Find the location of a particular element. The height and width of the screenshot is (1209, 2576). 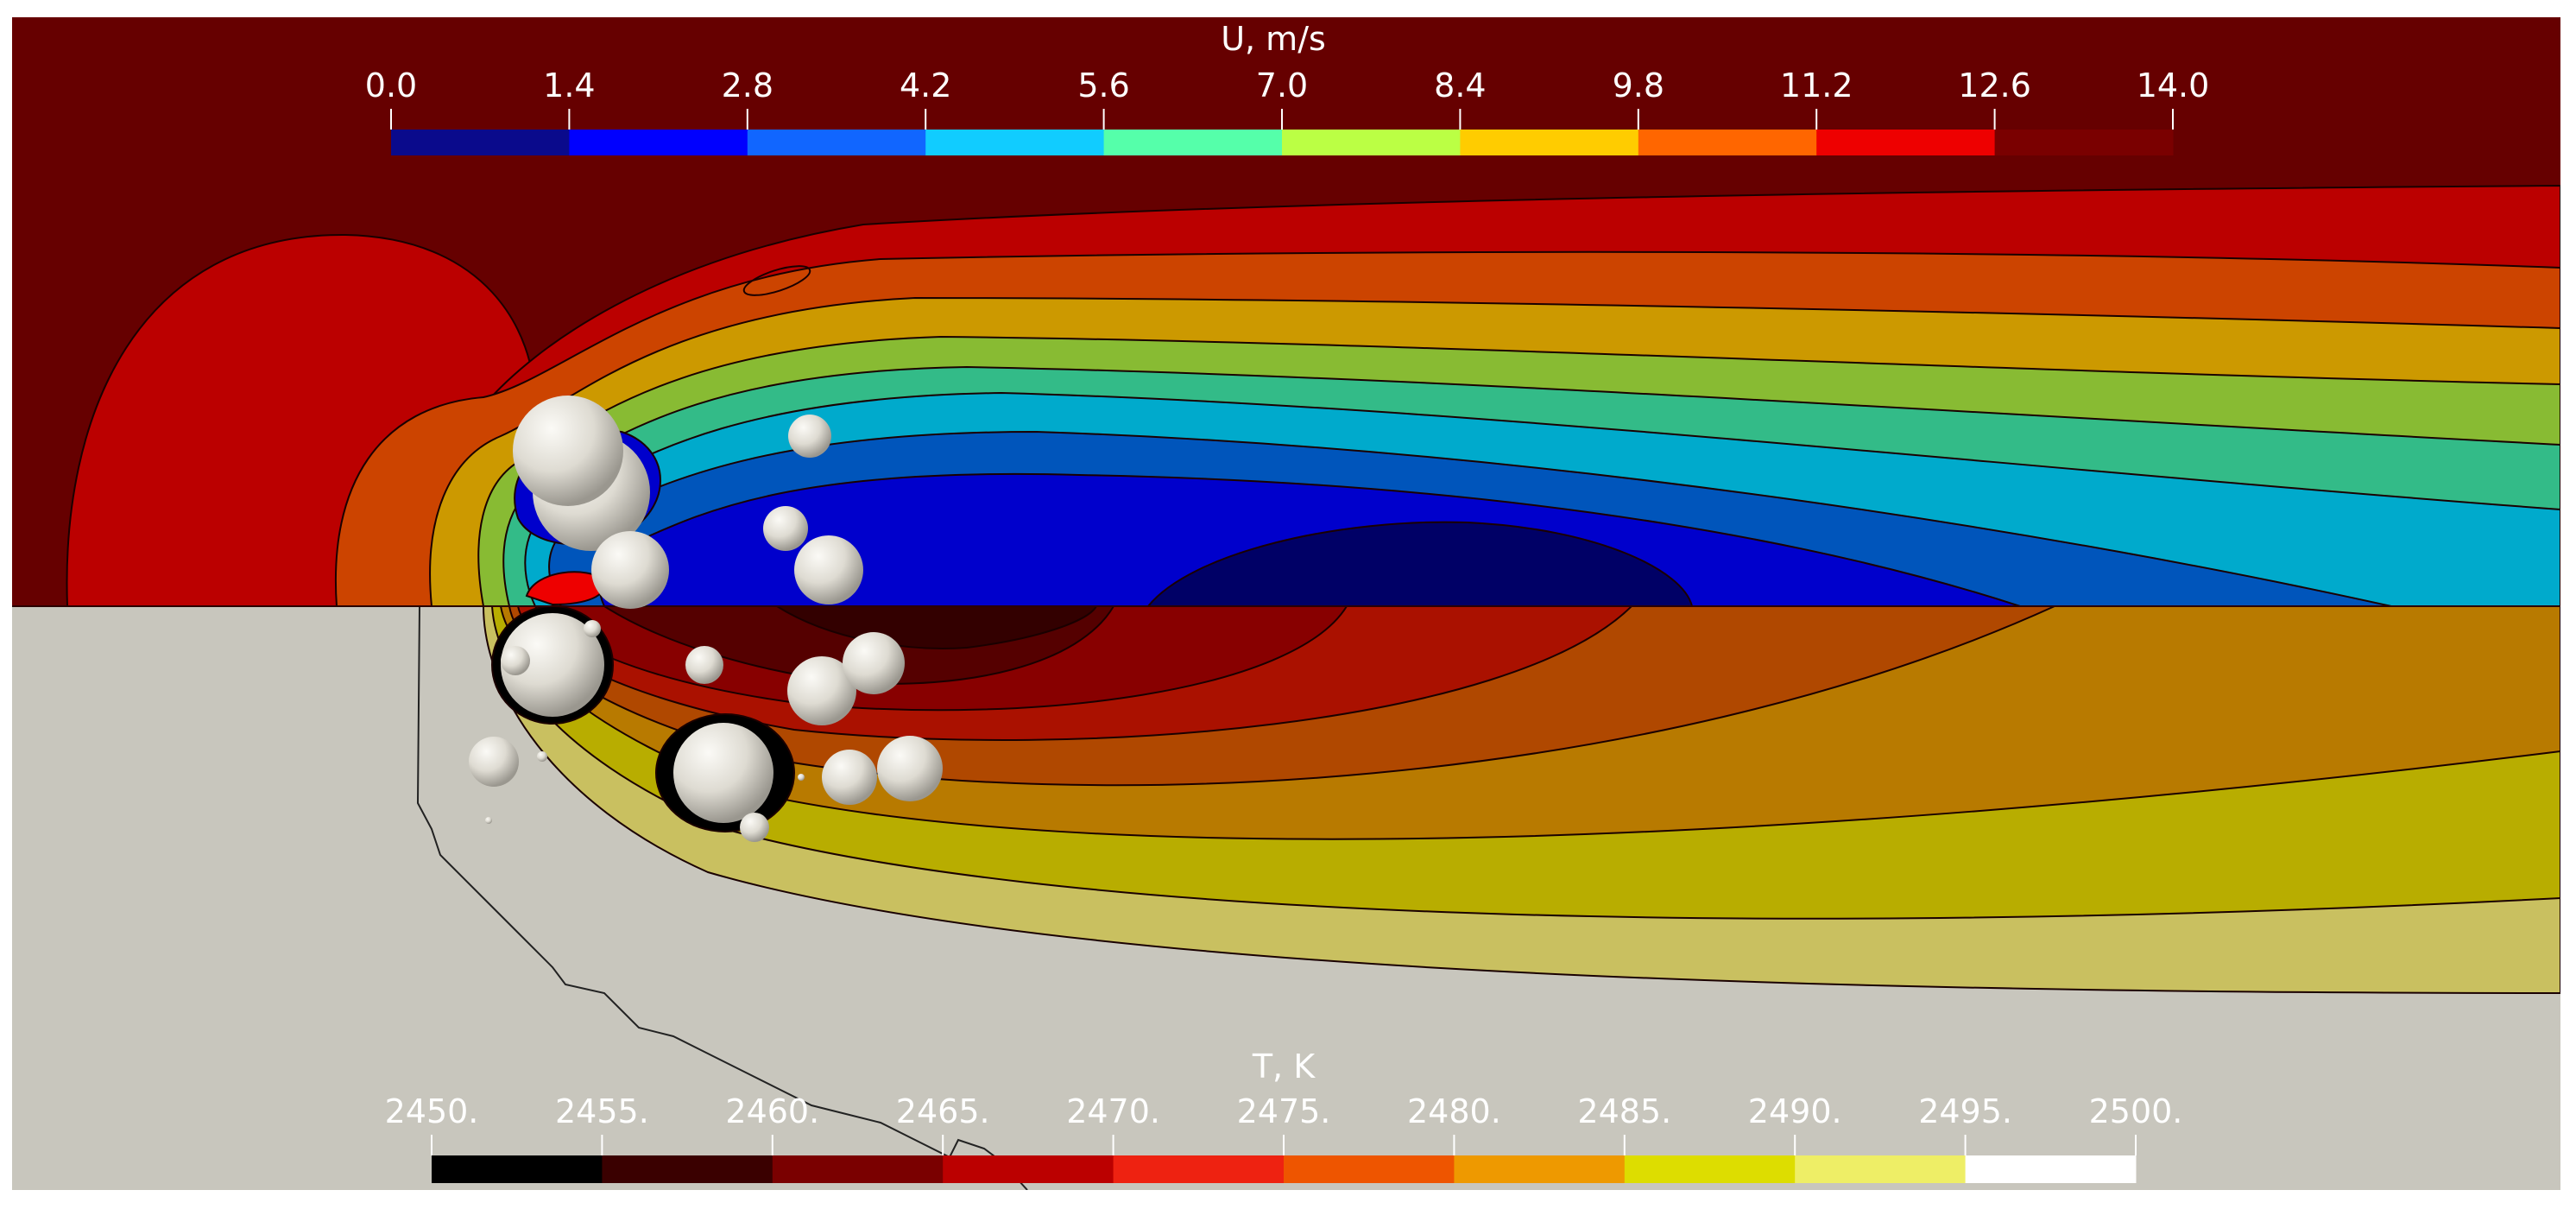

velocity-contour-loop is located at coordinates (776, 280).